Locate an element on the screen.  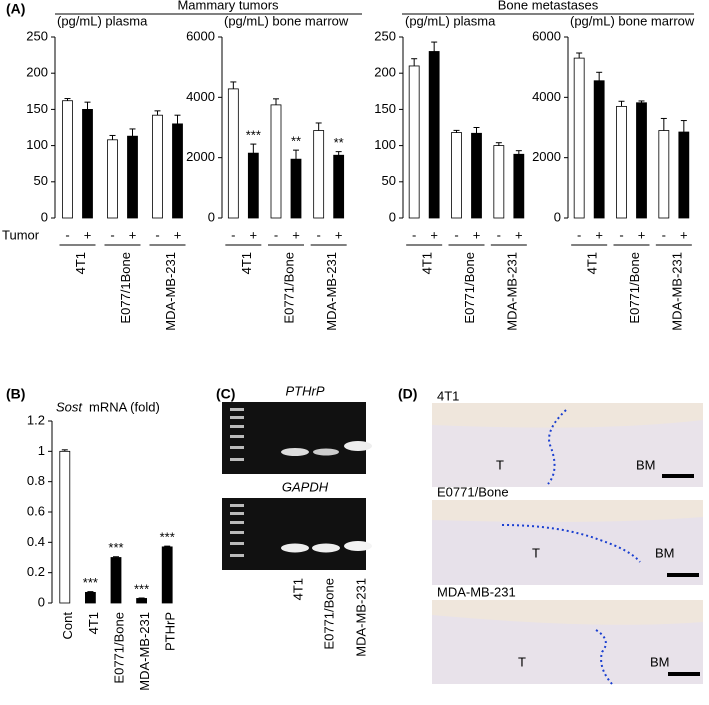
y-tick-label: 1 is located at coordinates (41, 450).